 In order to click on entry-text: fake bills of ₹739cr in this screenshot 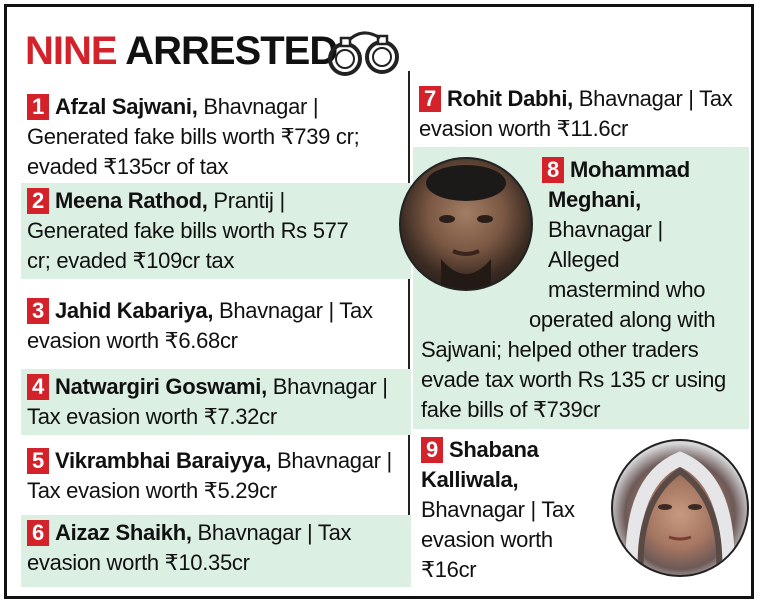, I will do `click(511, 409)`.